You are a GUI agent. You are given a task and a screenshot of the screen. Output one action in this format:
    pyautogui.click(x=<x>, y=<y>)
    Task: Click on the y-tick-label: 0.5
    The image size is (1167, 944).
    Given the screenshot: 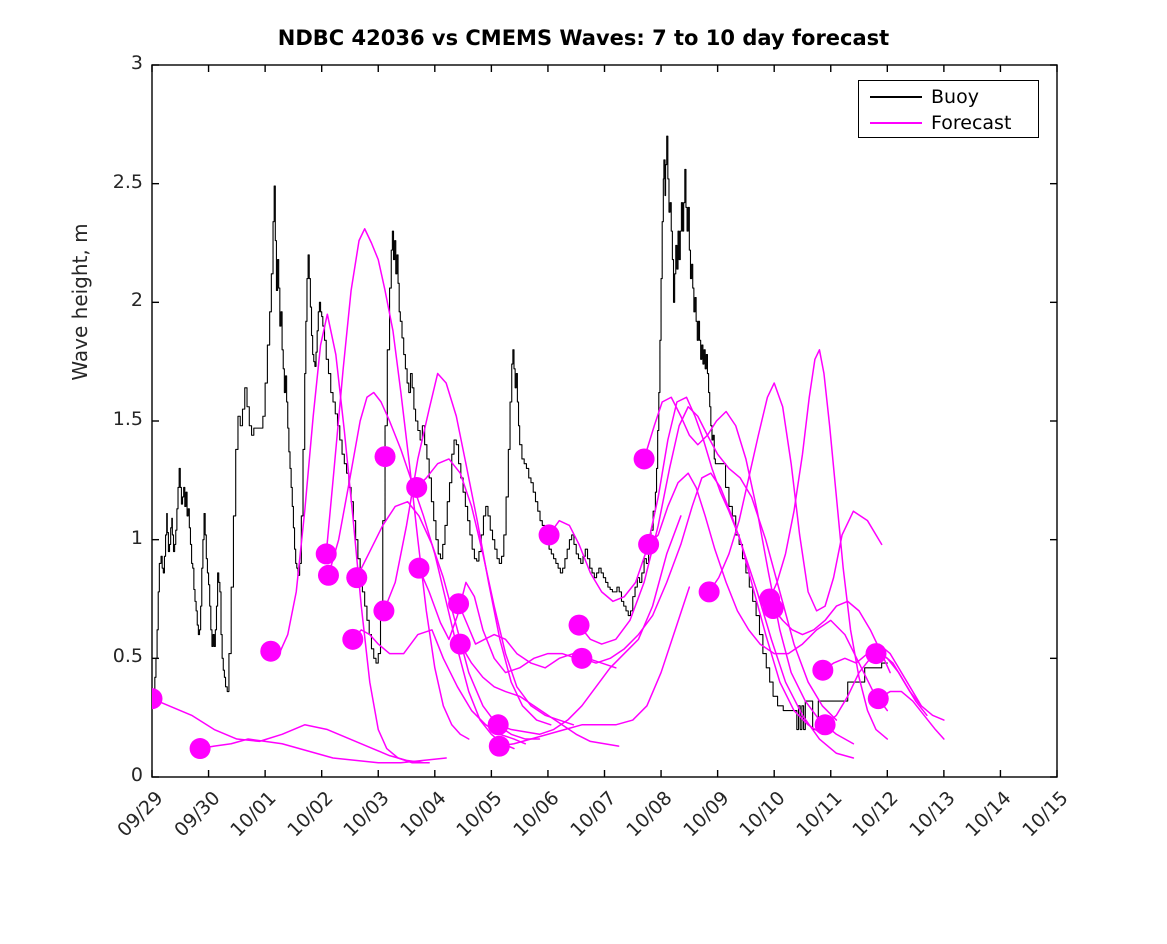 What is the action you would take?
    pyautogui.click(x=127, y=656)
    